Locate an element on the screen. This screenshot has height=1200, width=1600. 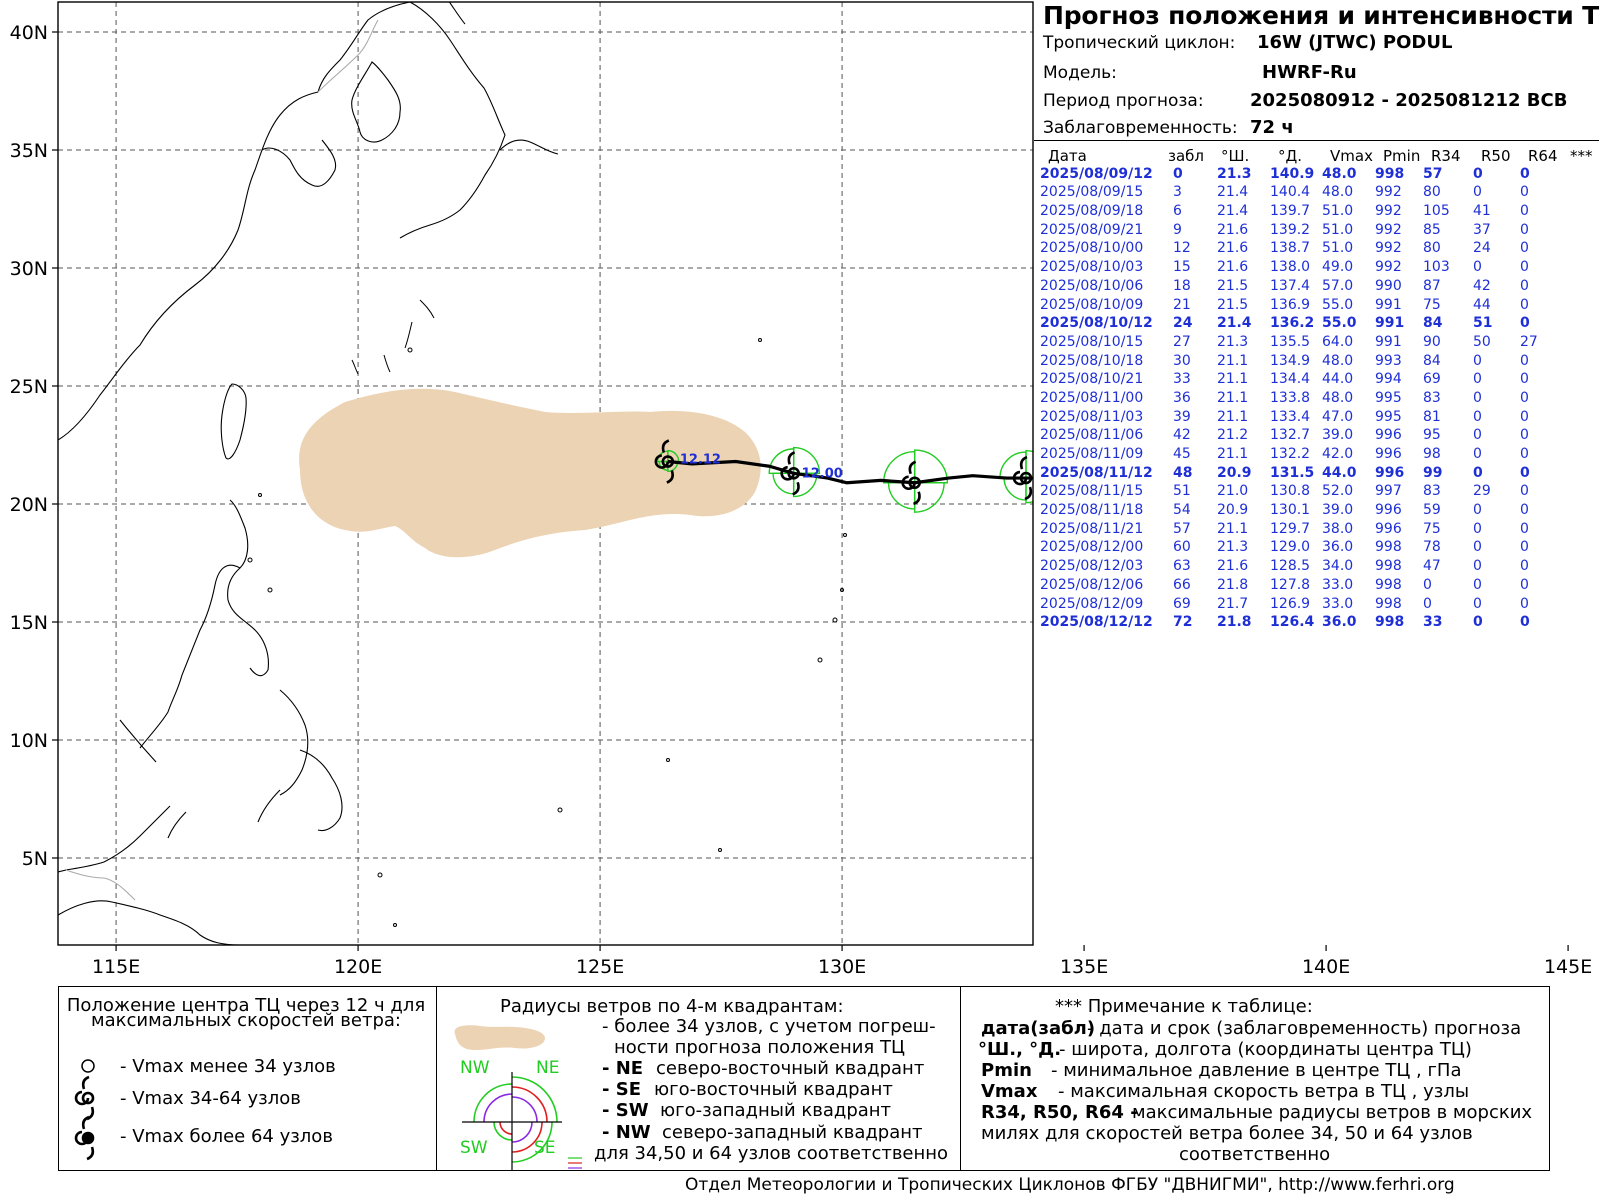
table-cell-r50: 44 is located at coordinates (1482, 304).